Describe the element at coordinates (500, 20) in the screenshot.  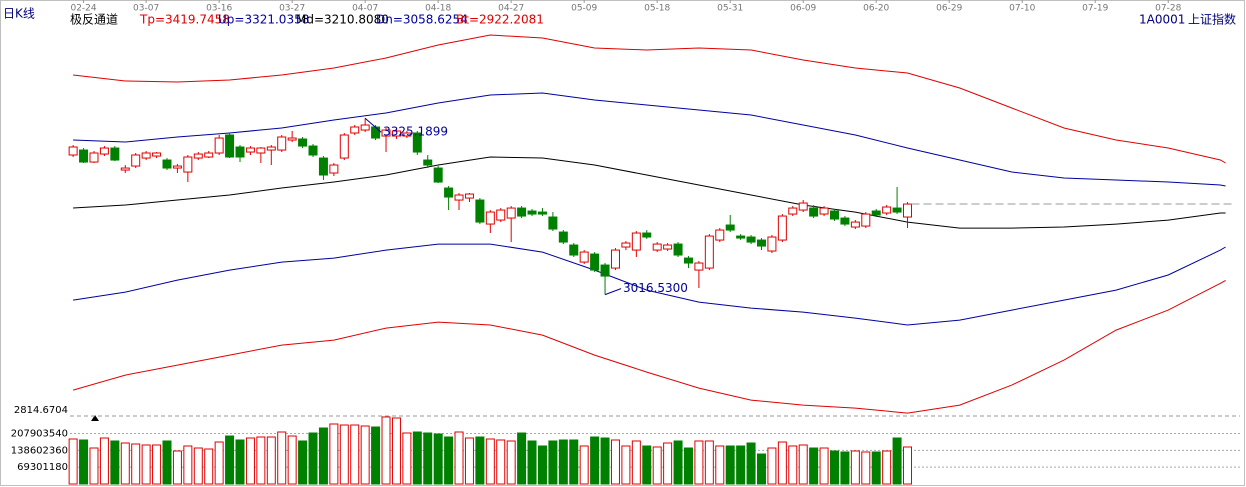
I see `indicator-param: Bt=2922.2081` at that location.